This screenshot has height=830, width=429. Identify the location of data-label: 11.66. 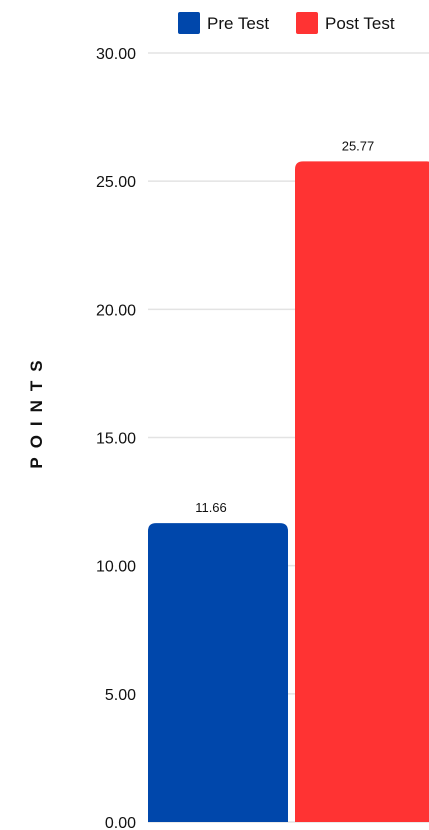
(211, 507).